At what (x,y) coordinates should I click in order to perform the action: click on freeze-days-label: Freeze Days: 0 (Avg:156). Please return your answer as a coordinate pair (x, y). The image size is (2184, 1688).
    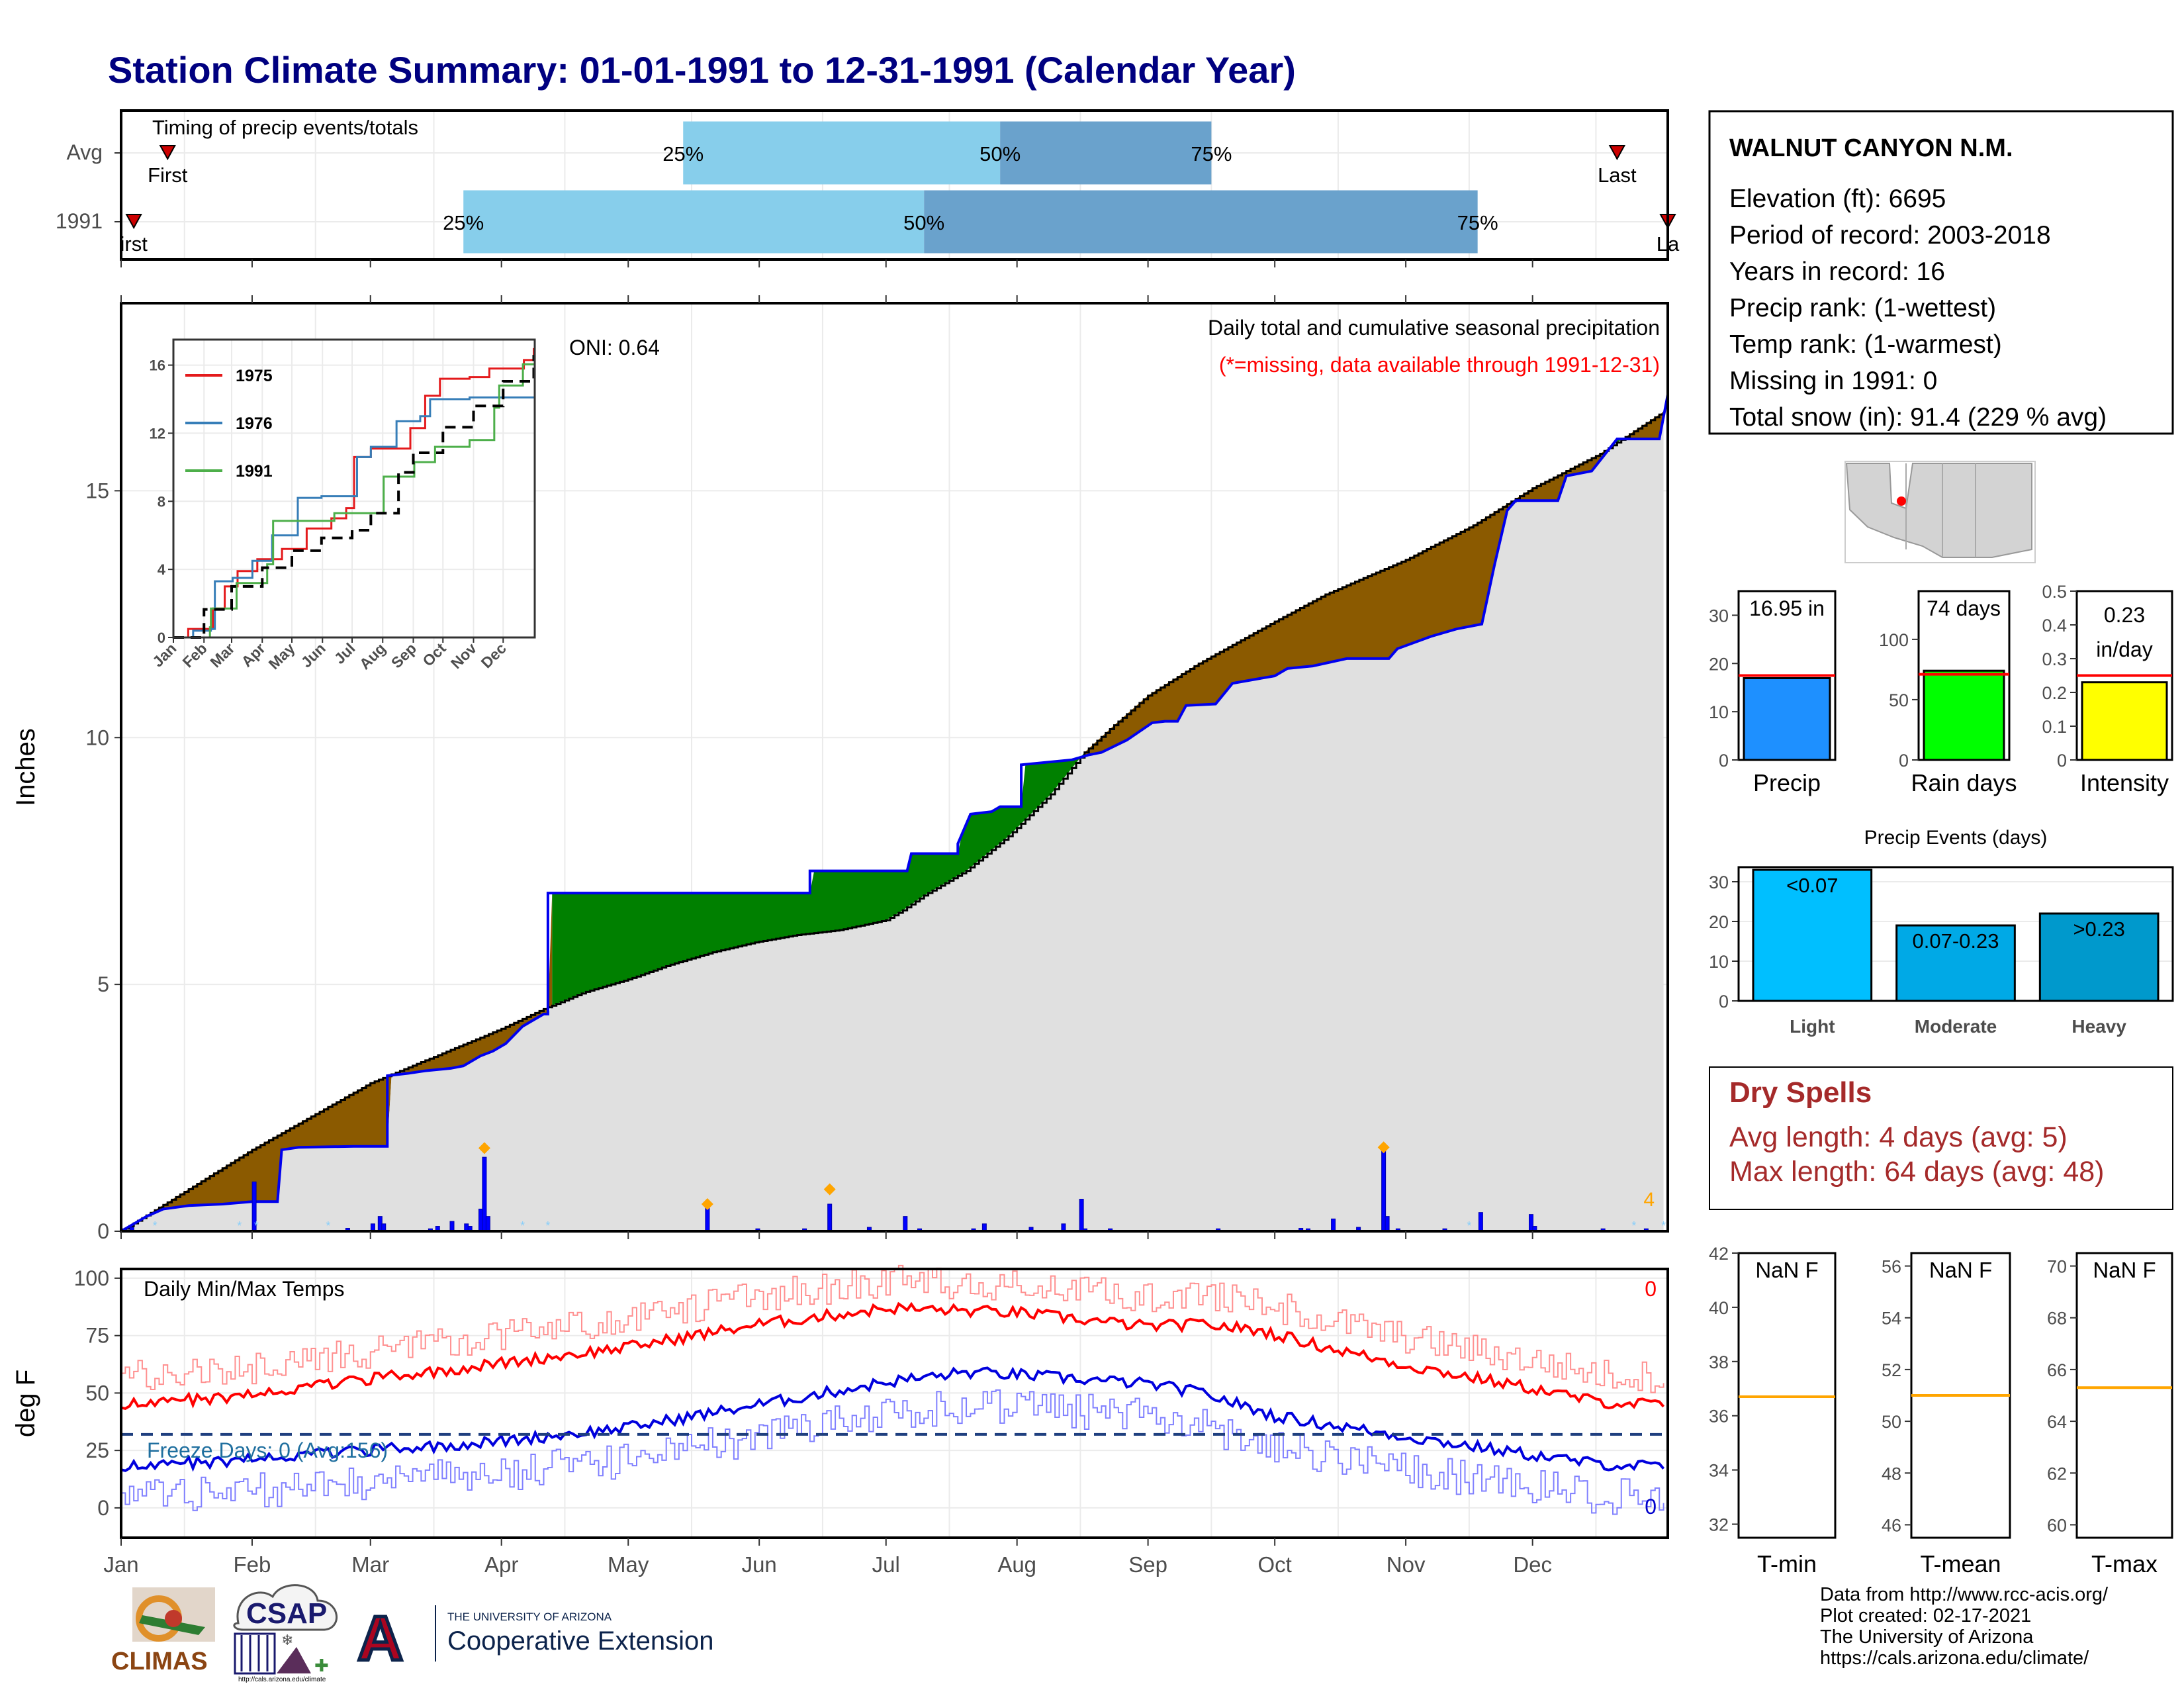
    Looking at the image, I should click on (267, 1450).